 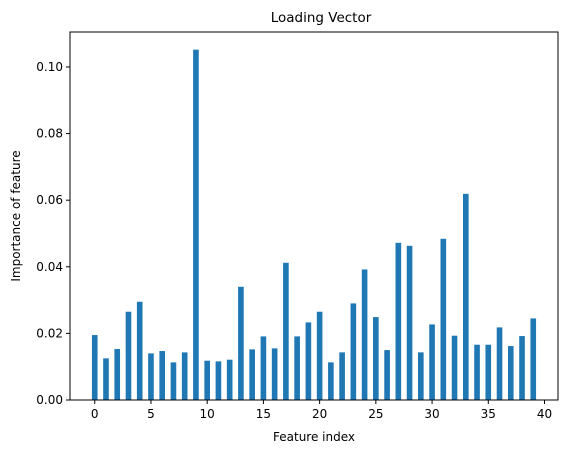 I want to click on x-tick-label: 15, so click(x=263, y=414).